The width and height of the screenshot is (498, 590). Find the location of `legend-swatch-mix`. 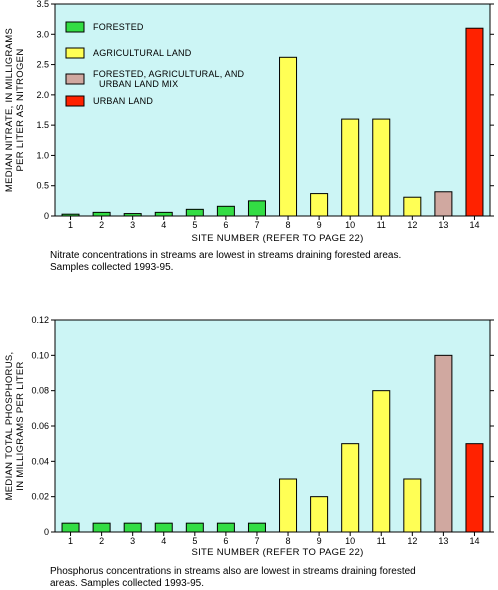

legend-swatch-mix is located at coordinates (75, 79).